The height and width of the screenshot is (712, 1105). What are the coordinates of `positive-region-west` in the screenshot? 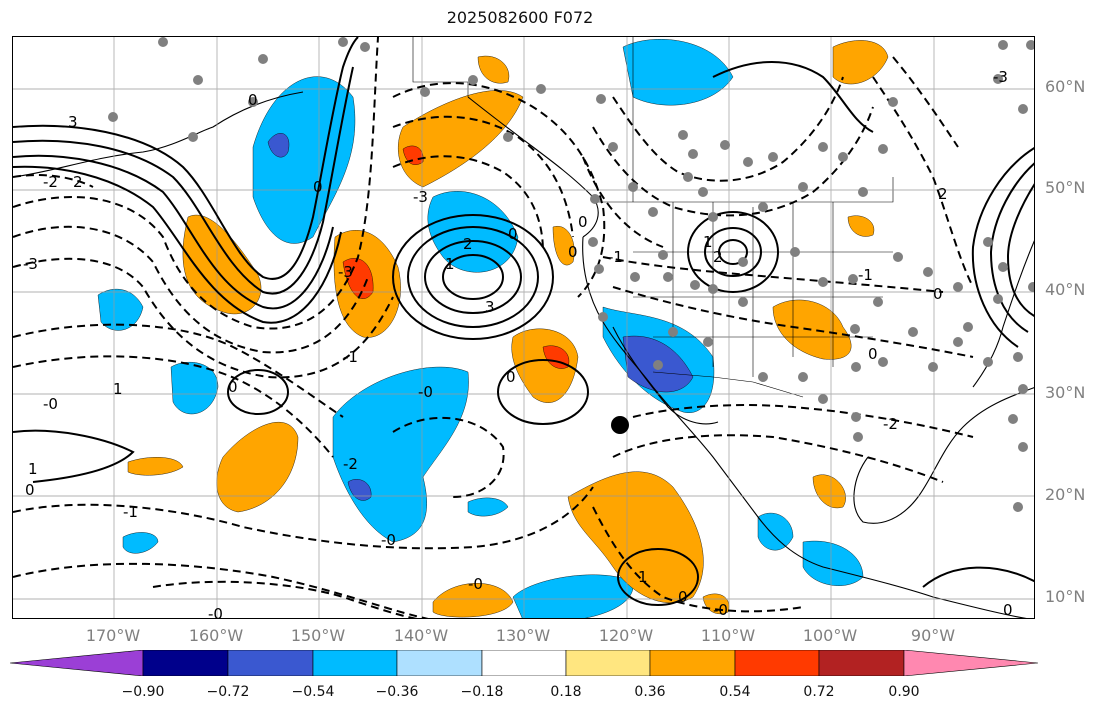 It's located at (222, 264).